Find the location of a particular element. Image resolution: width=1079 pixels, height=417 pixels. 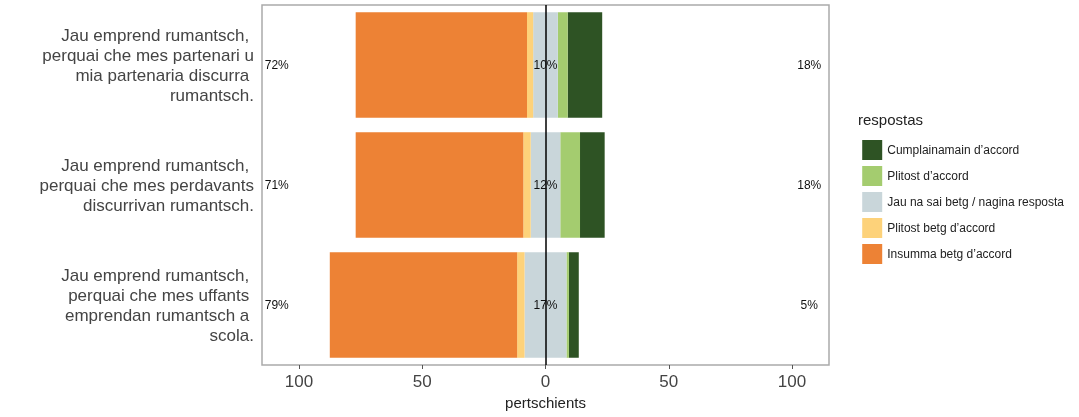

annotation: 72% is located at coordinates (277, 65).